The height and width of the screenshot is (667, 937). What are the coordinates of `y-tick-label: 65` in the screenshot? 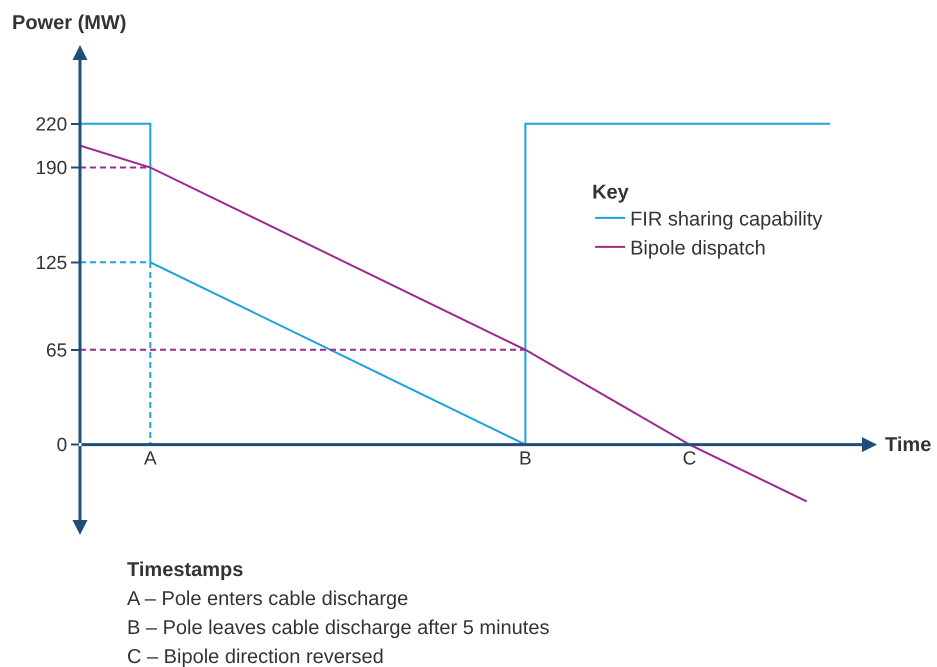 It's located at (57, 351).